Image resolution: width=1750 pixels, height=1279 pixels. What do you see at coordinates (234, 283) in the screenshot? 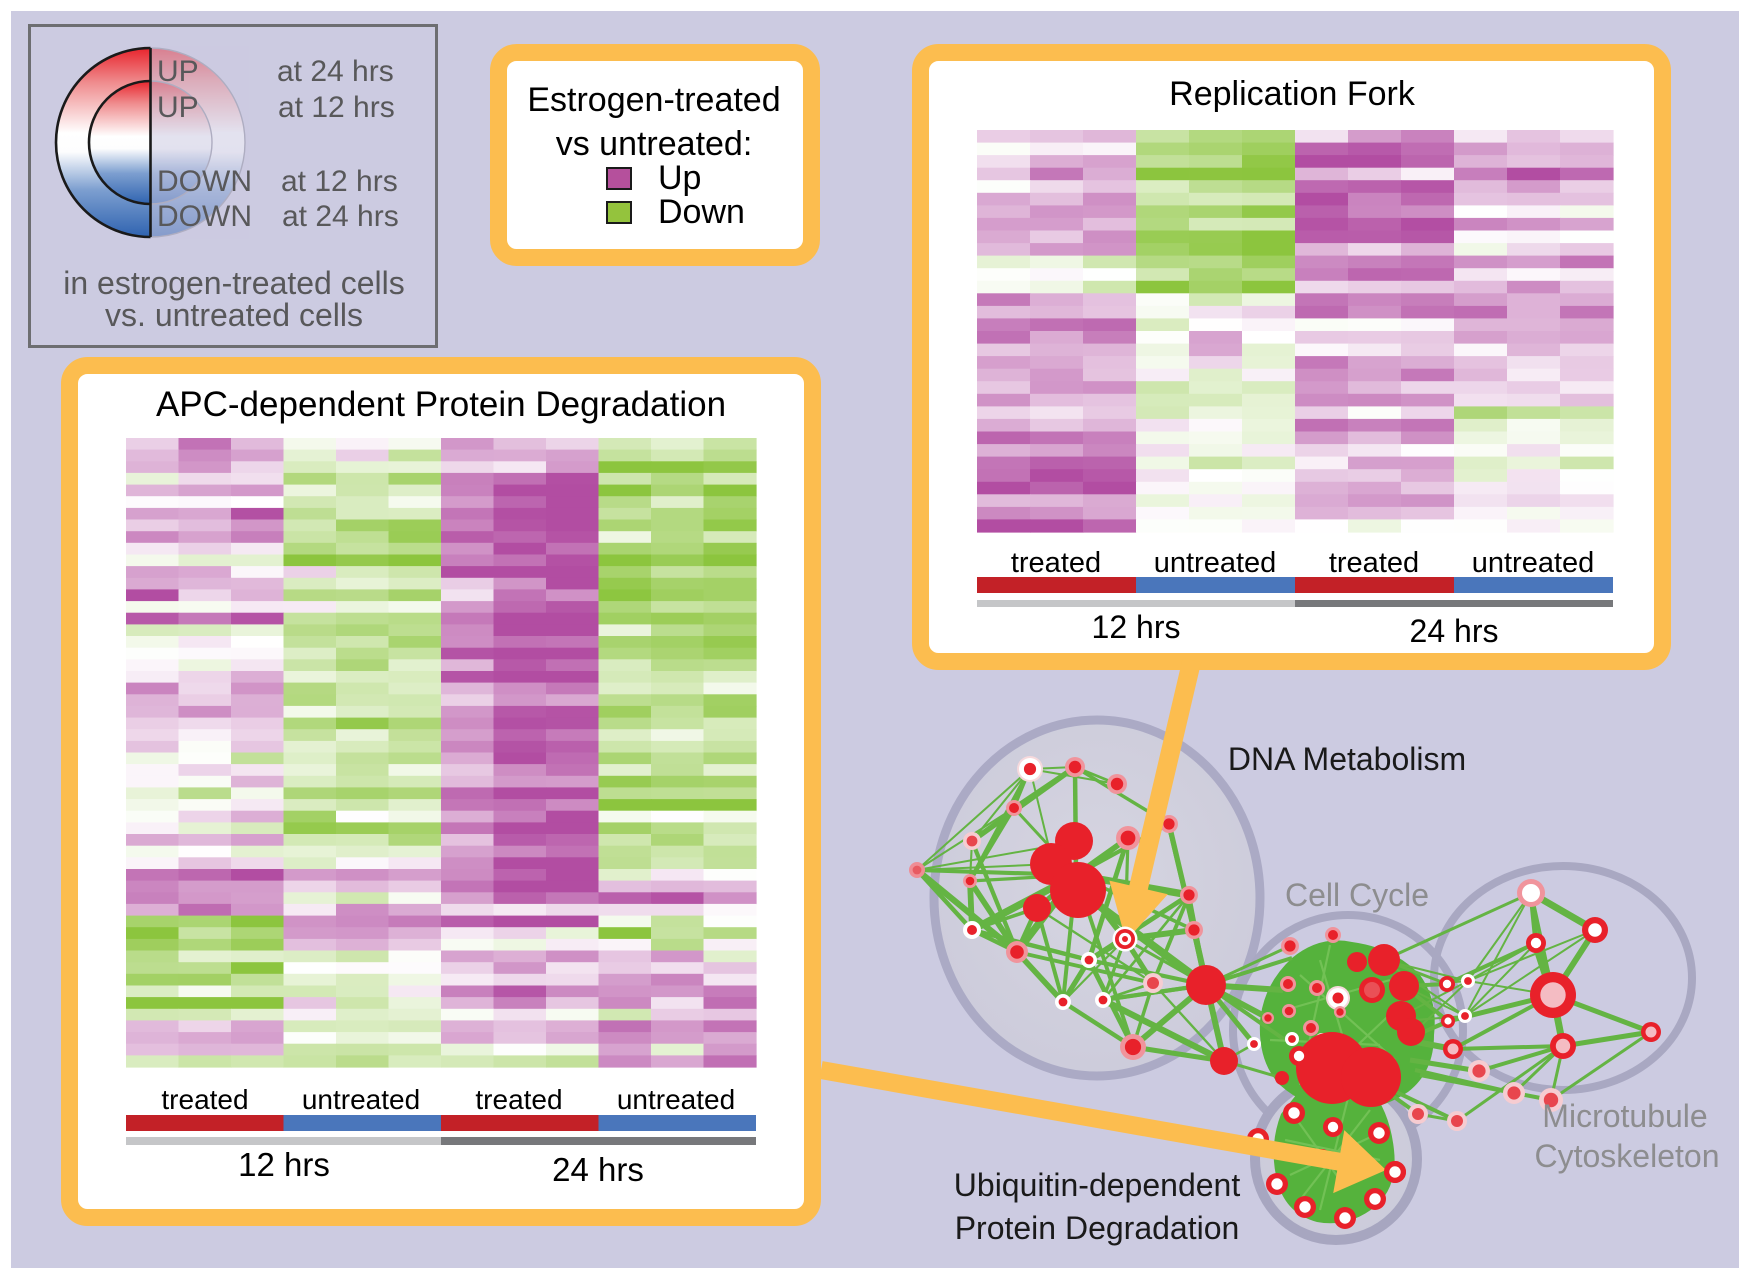
I see `svg-text: in estrogen-treated cells` at bounding box center [234, 283].